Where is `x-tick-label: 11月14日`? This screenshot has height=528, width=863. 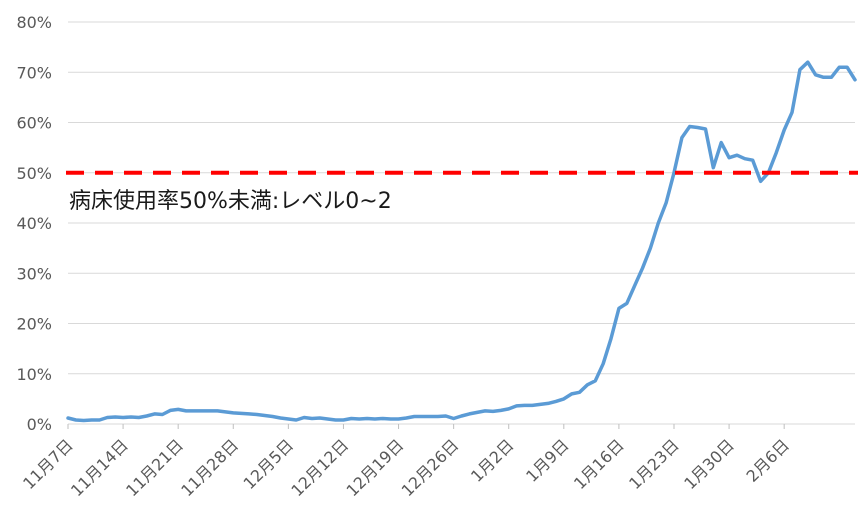
x-tick-label: 11月14日 is located at coordinates (99, 467).